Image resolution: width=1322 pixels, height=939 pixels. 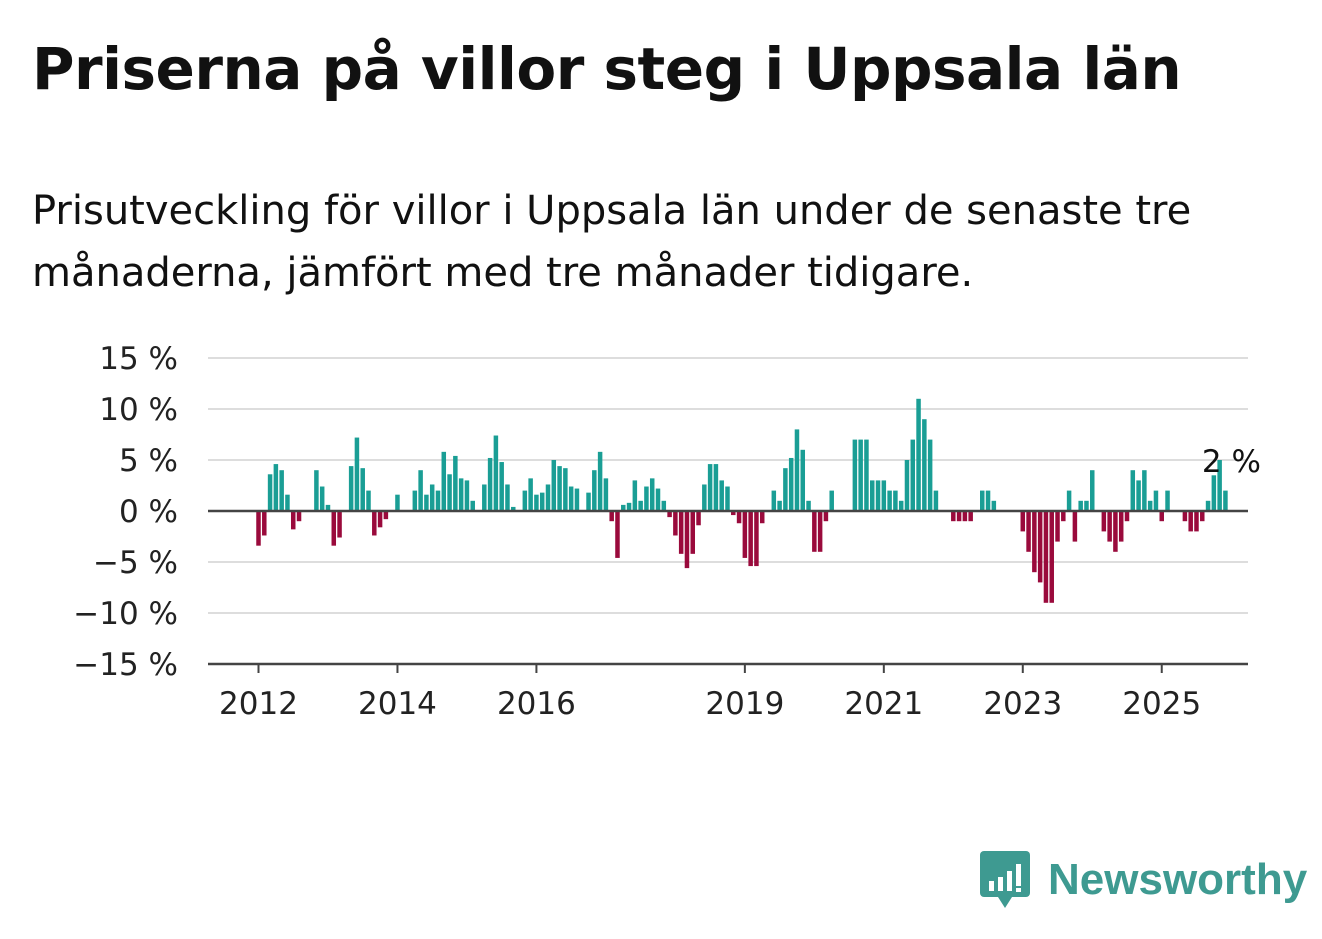 I want to click on newsworthy-chart-bubble-icon, so click(x=1005, y=879).